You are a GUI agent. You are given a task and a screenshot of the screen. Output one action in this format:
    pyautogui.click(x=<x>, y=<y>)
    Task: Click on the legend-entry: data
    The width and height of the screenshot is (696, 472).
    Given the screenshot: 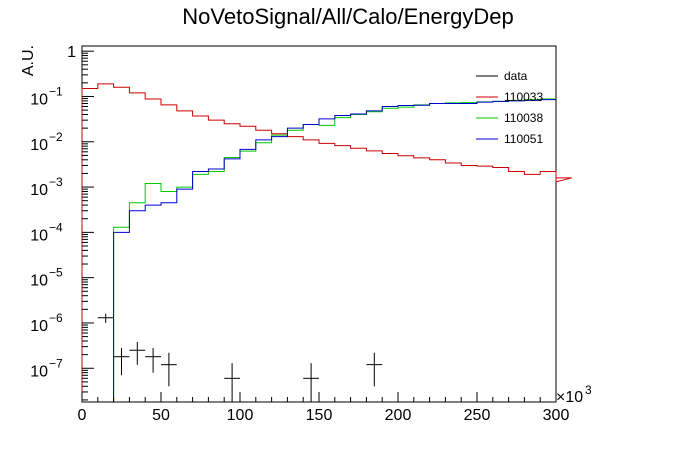 What is the action you would take?
    pyautogui.click(x=502, y=76)
    